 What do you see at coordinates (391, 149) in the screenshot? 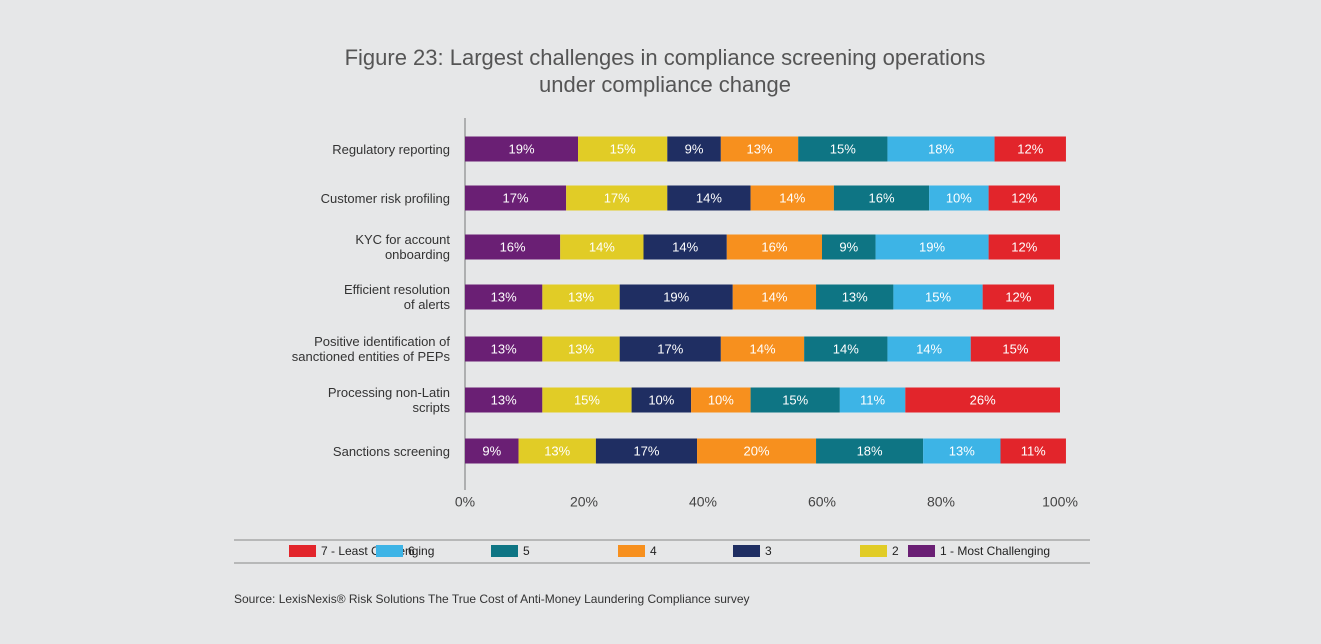
I see `category-label: Regulatory reporting` at bounding box center [391, 149].